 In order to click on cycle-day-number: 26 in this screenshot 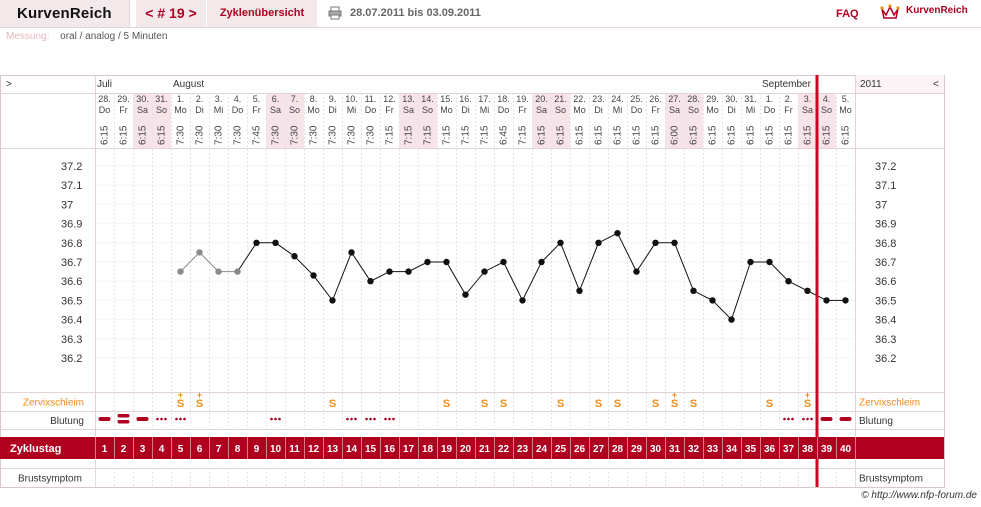, I will do `click(580, 449)`.